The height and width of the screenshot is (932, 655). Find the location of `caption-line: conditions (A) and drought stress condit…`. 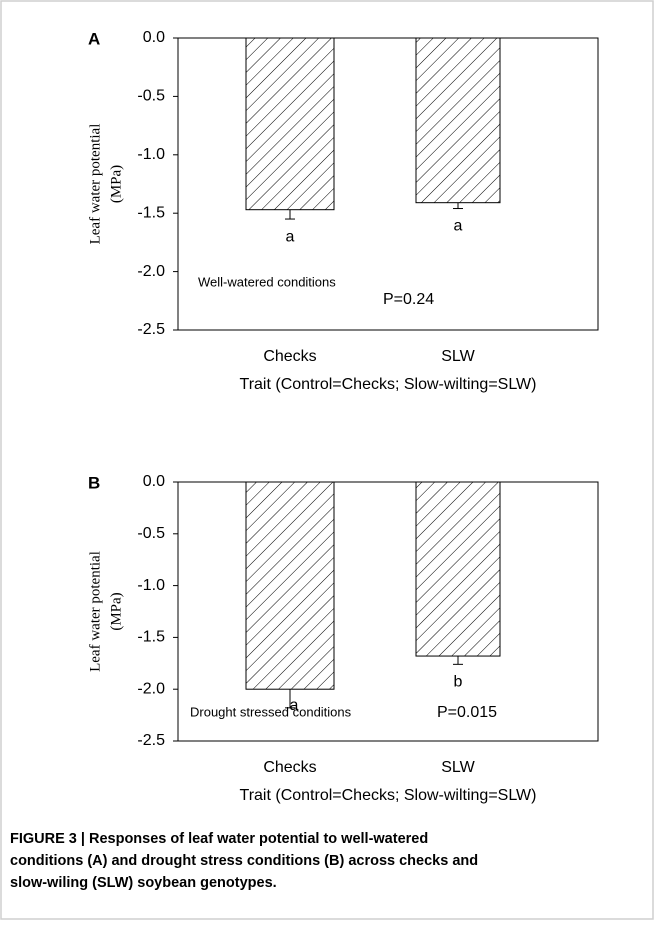

caption-line: conditions (A) and drought stress condit… is located at coordinates (244, 861).